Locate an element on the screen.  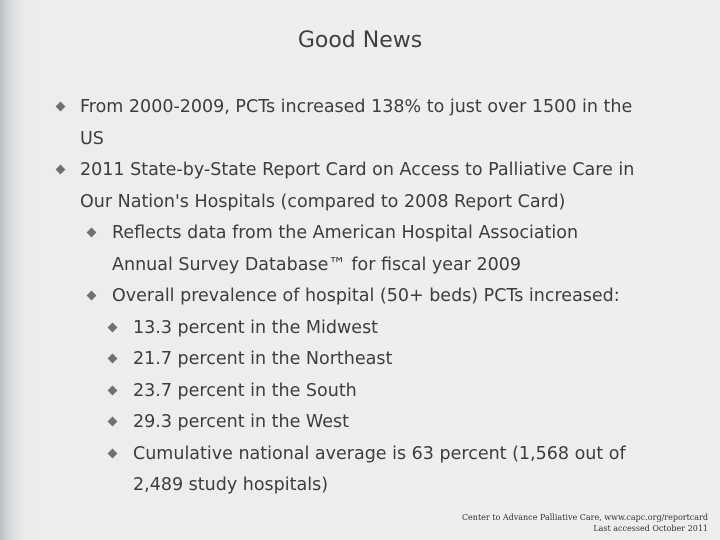
bullet-text: 29.3 percent in the West is located at coordinates (241, 422).